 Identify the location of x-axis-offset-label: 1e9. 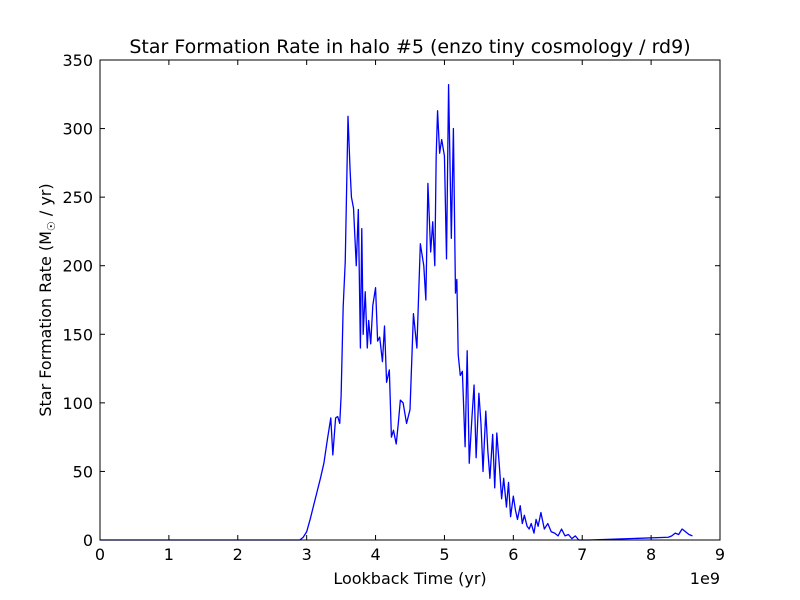
(705, 578).